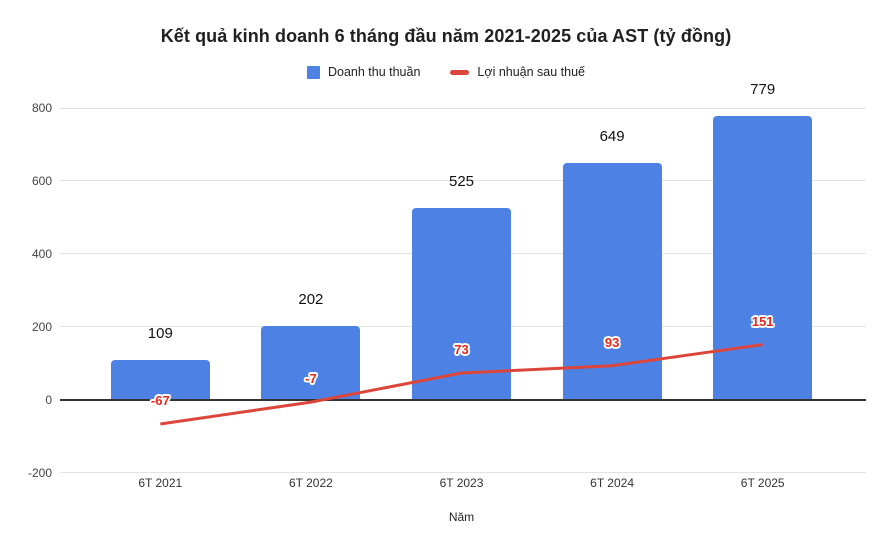 This screenshot has height=552, width=892. Describe the element at coordinates (39, 472) in the screenshot. I see `y-axis-tick-label: -200` at that location.